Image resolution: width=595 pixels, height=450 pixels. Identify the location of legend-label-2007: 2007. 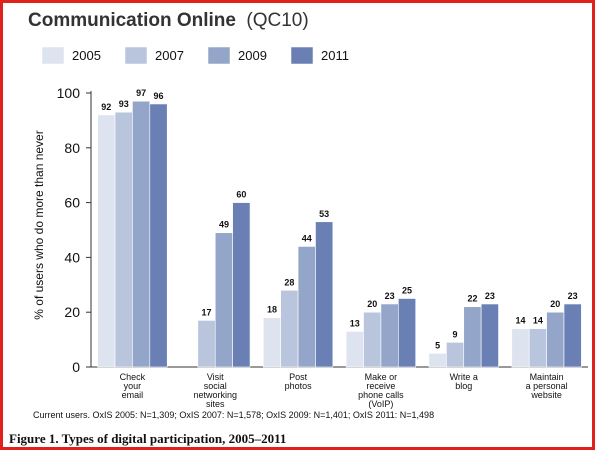
(169, 55).